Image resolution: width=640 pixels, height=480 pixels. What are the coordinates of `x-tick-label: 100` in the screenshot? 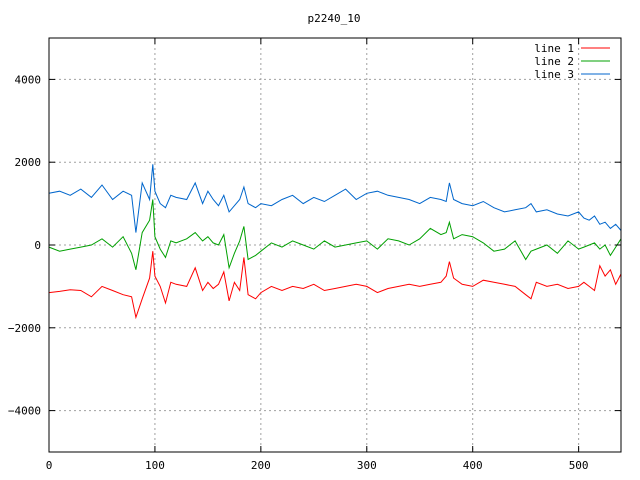 It's located at (155, 465).